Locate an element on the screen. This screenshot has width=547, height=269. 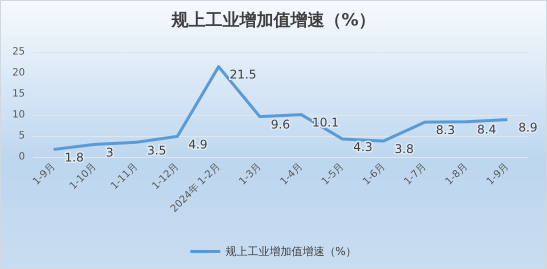
data-label: 3 is located at coordinates (110, 152).